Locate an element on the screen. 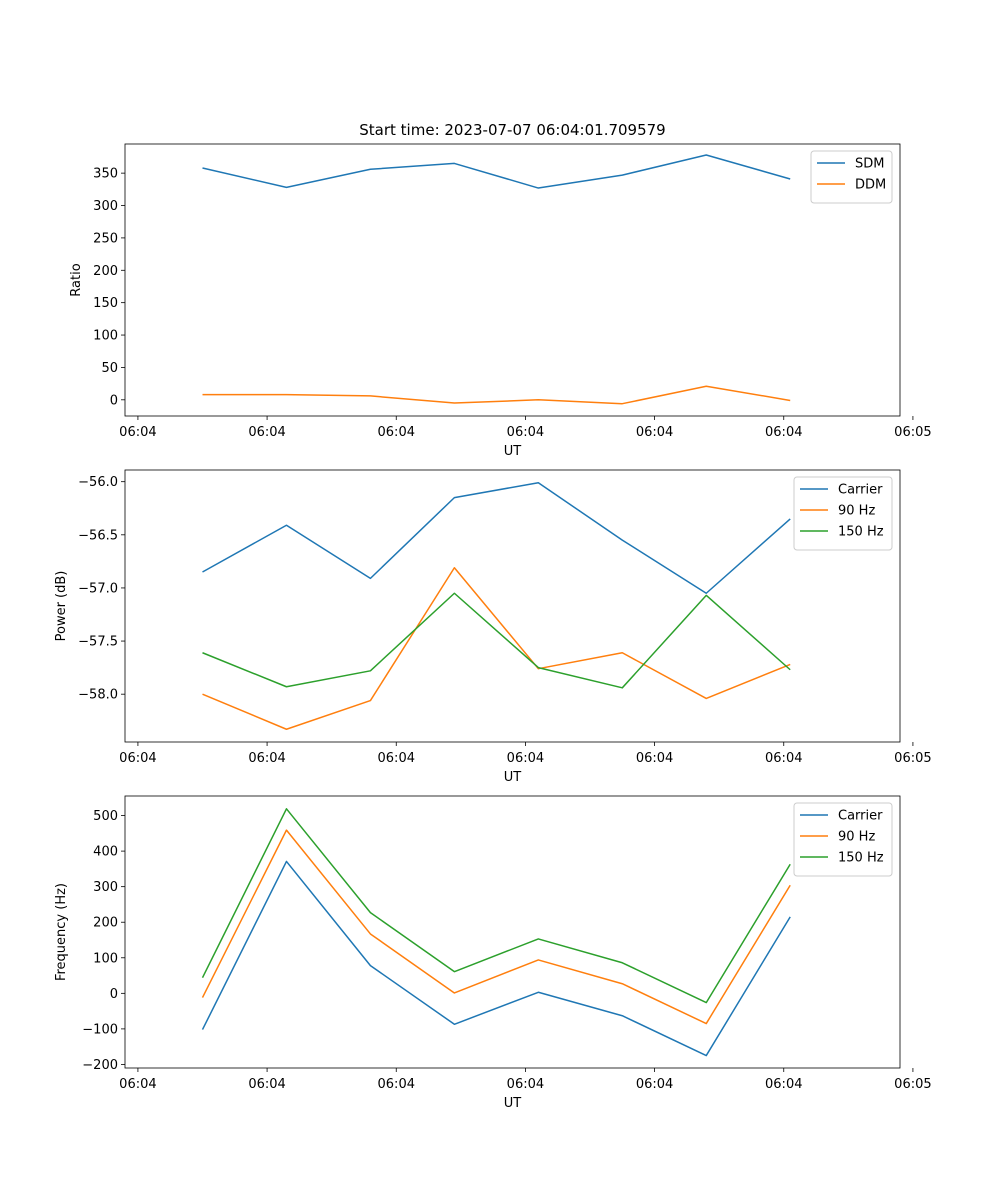 This screenshot has height=1200, width=1000. y-axis-label: Ratio is located at coordinates (76, 279).